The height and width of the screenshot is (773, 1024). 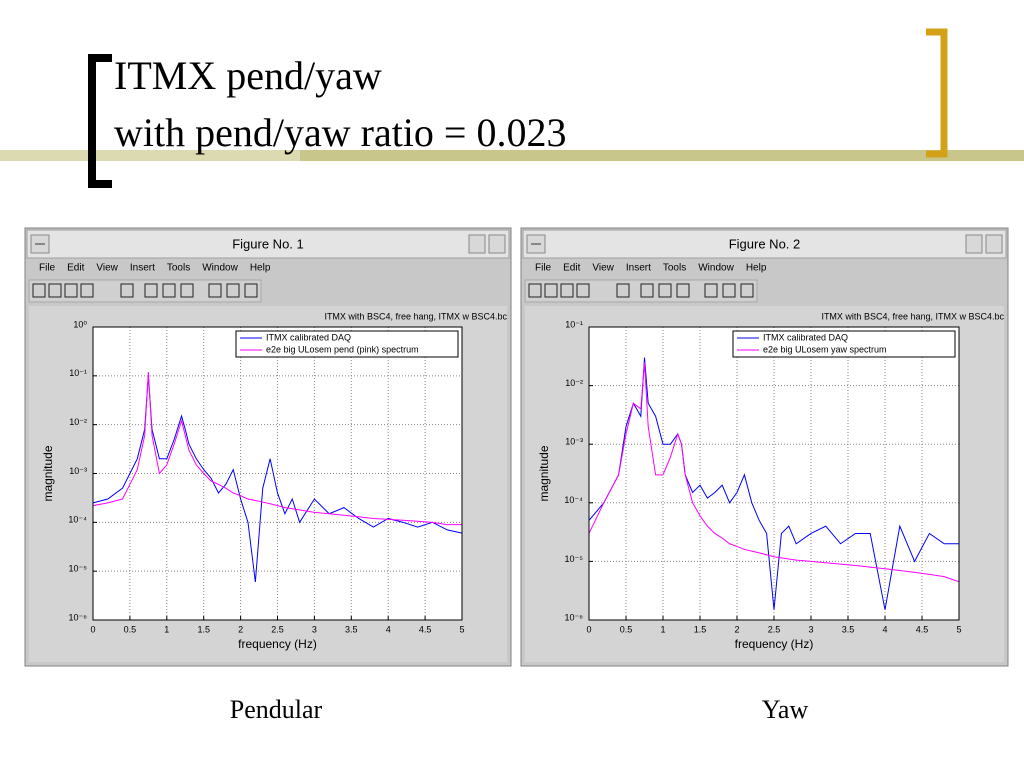 I want to click on legend-label: e2e big ULosem yaw spectrum, so click(x=825, y=349).